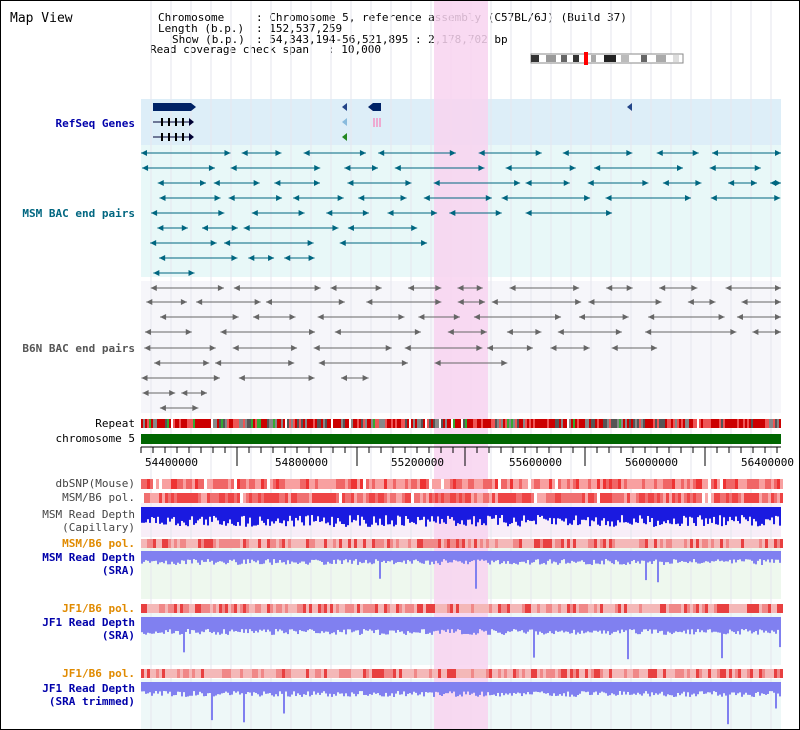  Describe the element at coordinates (95, 123) in the screenshot. I see `track-label-refseq: RefSeq Genes` at that location.